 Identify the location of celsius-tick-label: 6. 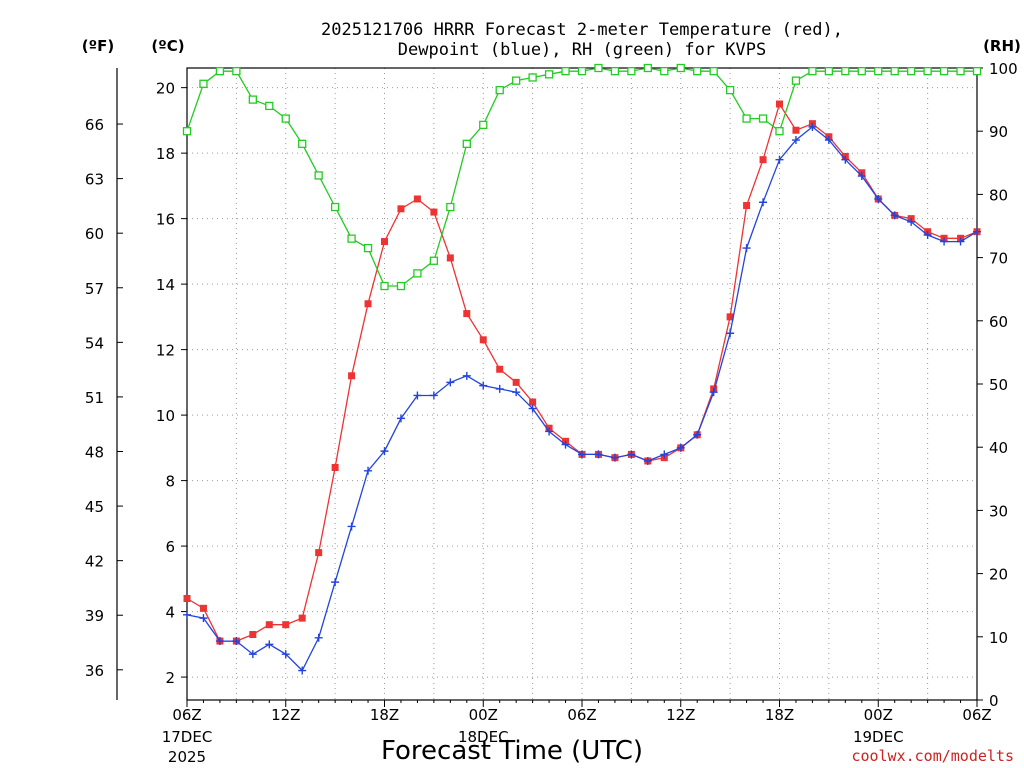
(170, 547).